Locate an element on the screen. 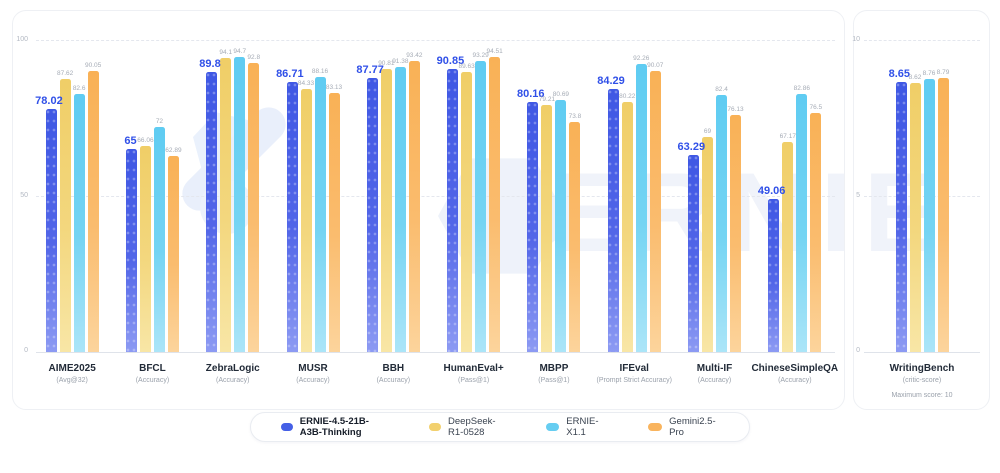  bar-group-AIME2025: 78.02 87.62 82.6 90.05 AIME2025 (Avg@32) is located at coordinates (68, 212).